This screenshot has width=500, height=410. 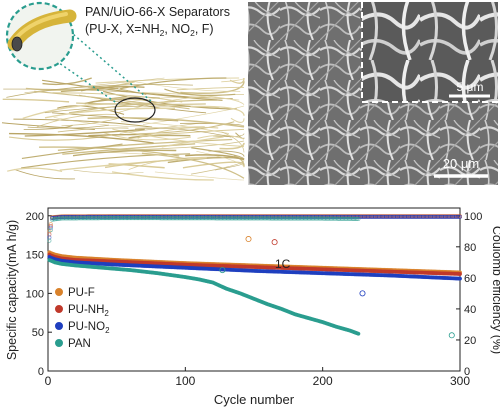 I want to click on legend-swatch, so click(x=59, y=309).